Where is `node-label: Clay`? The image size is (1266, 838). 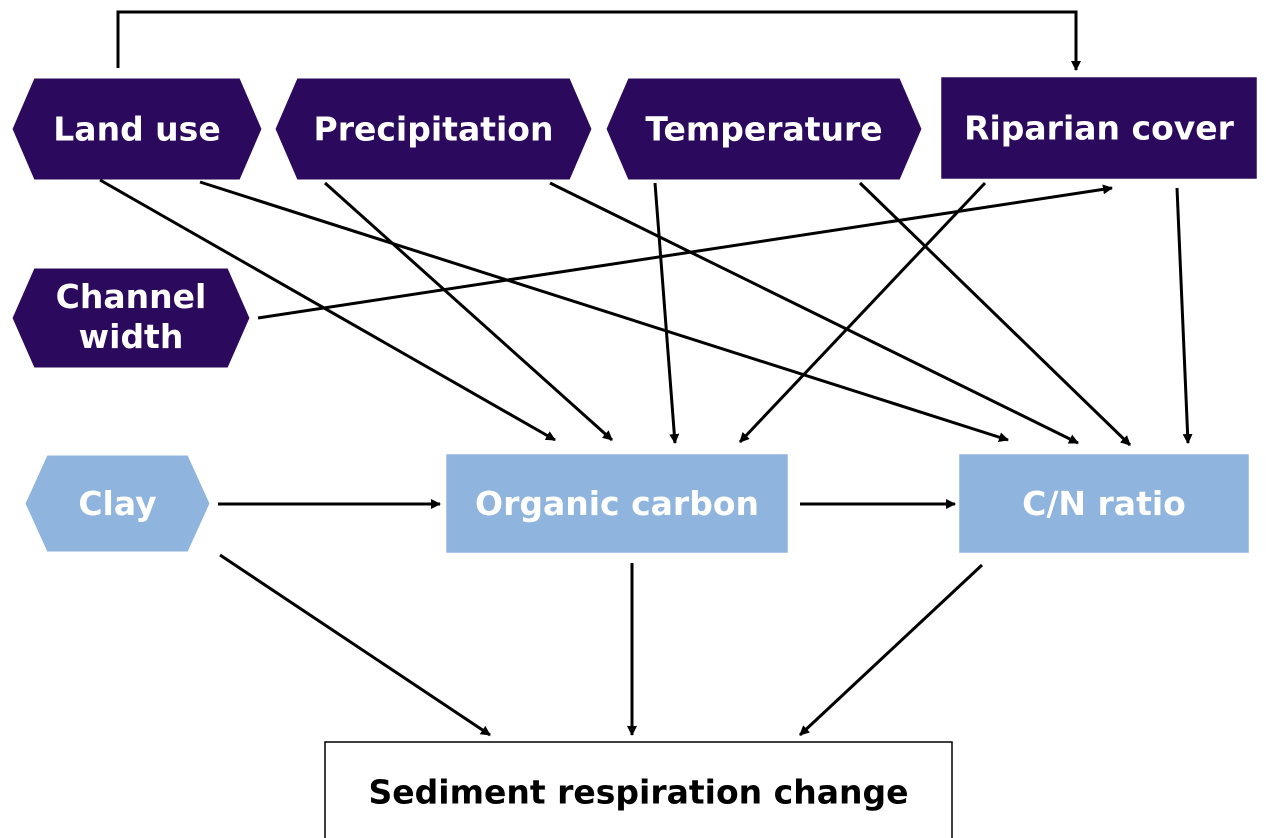 node-label: Clay is located at coordinates (117, 503).